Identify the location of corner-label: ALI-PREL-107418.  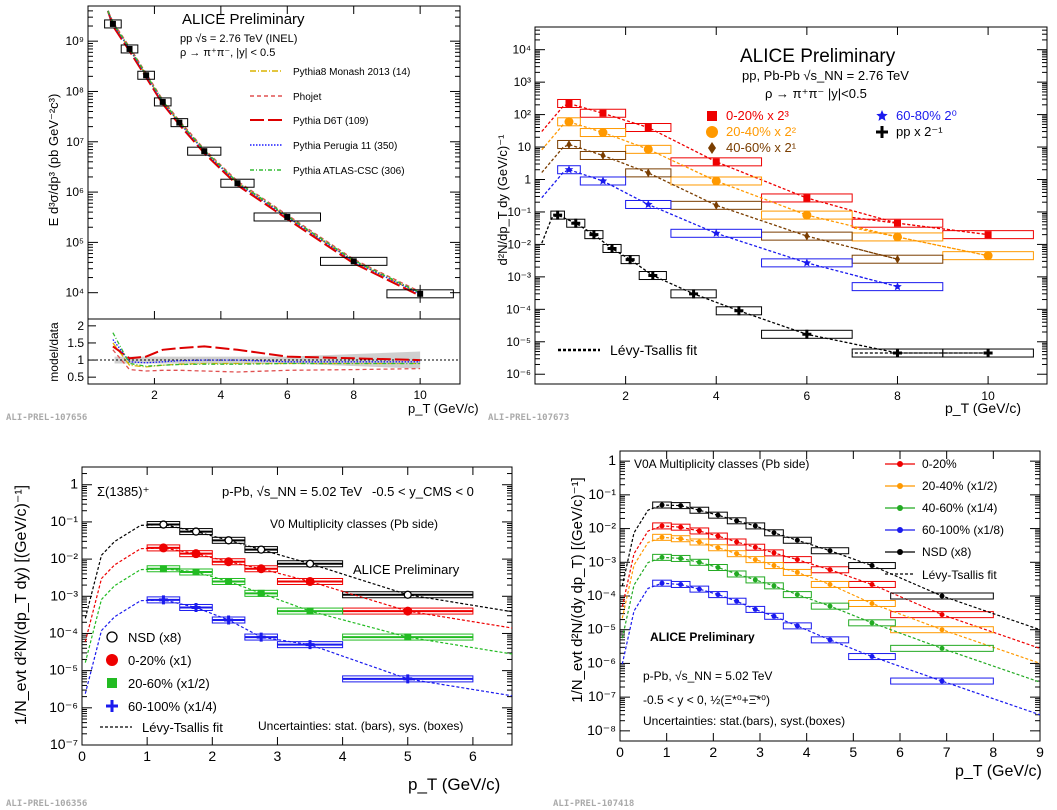
(593, 804).